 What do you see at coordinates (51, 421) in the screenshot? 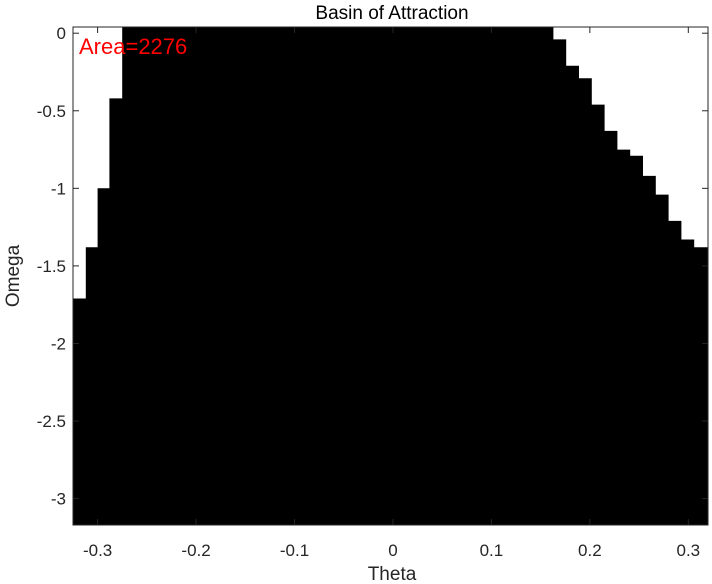
I see `y-tick-label: -2.5` at bounding box center [51, 421].